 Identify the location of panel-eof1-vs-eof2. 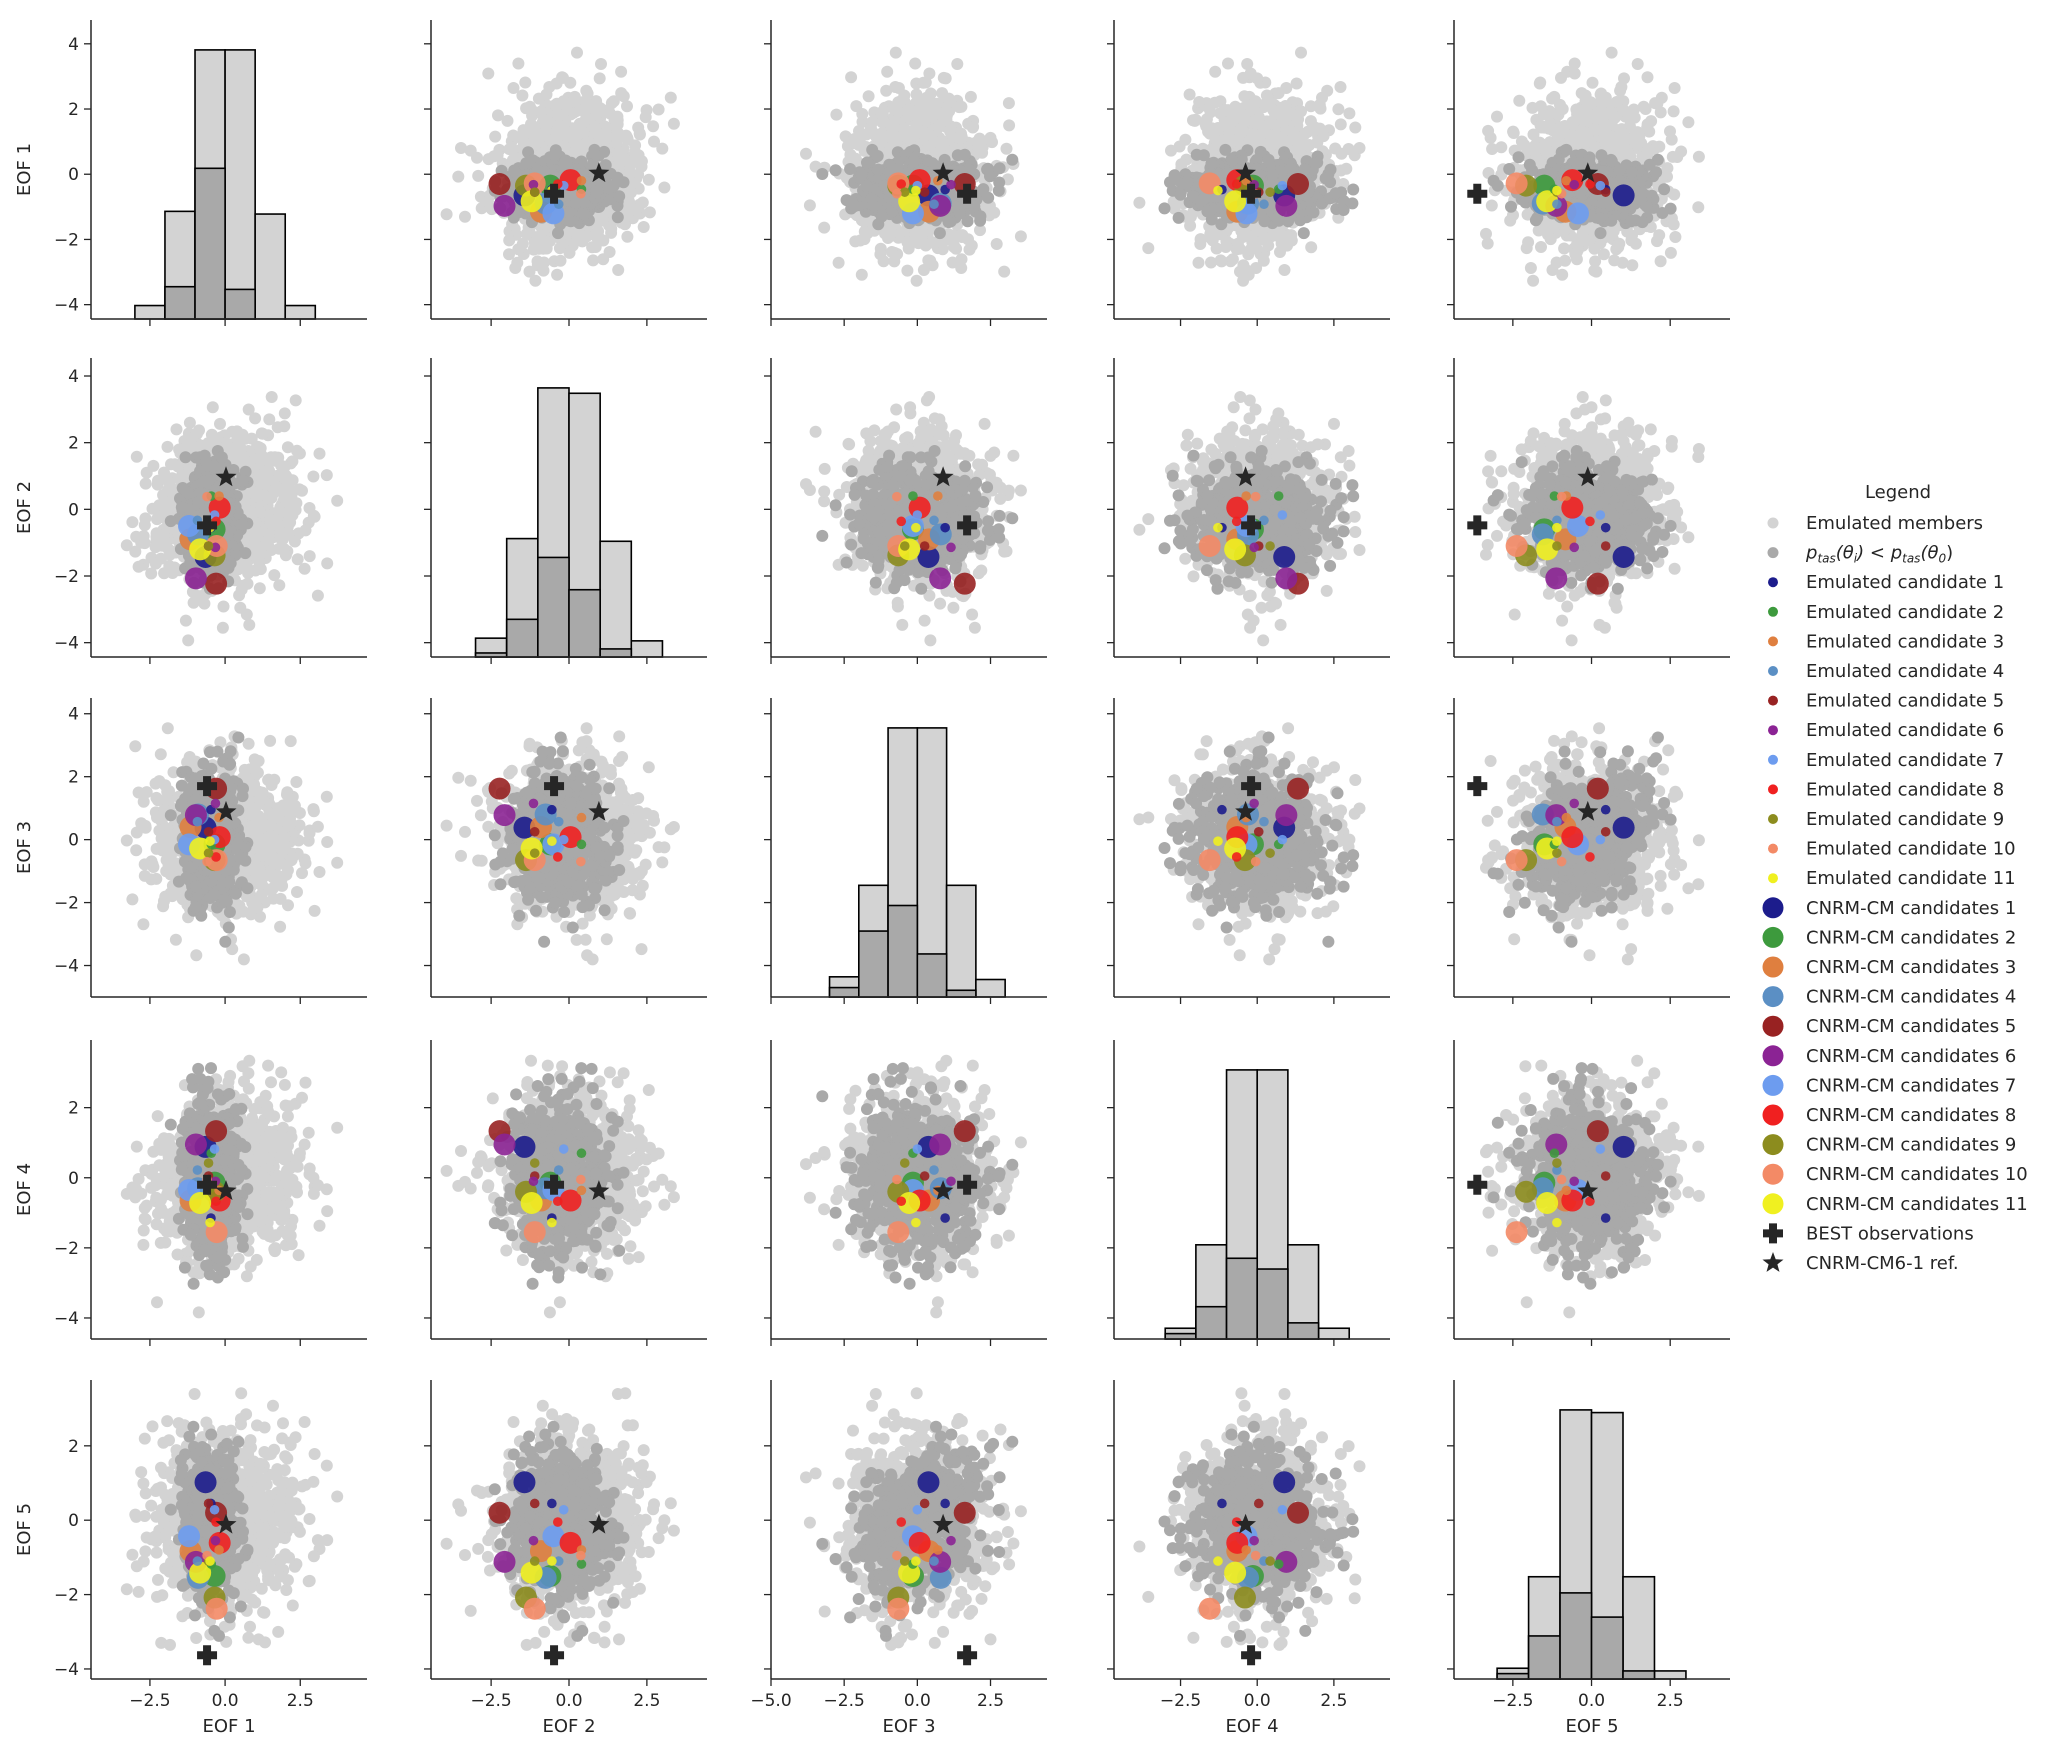
(565, 173).